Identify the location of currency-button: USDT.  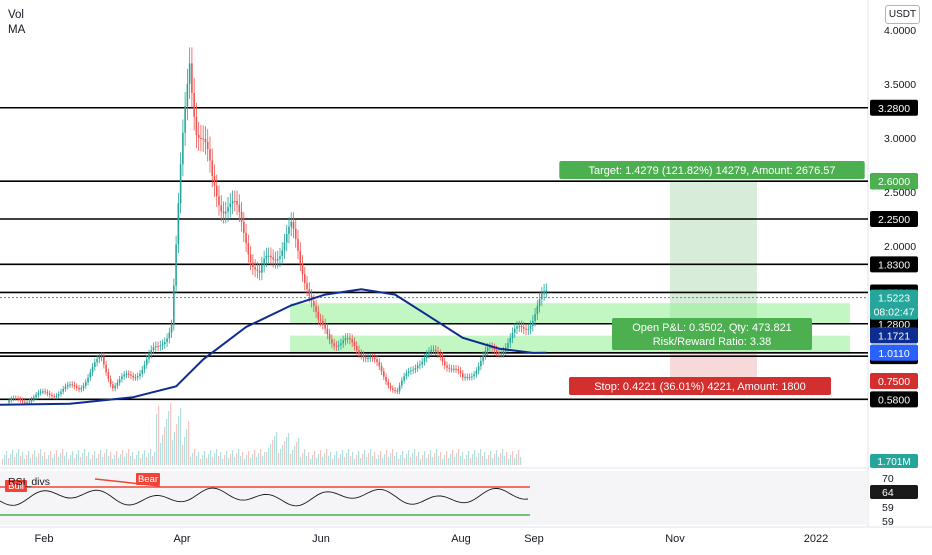
(902, 14).